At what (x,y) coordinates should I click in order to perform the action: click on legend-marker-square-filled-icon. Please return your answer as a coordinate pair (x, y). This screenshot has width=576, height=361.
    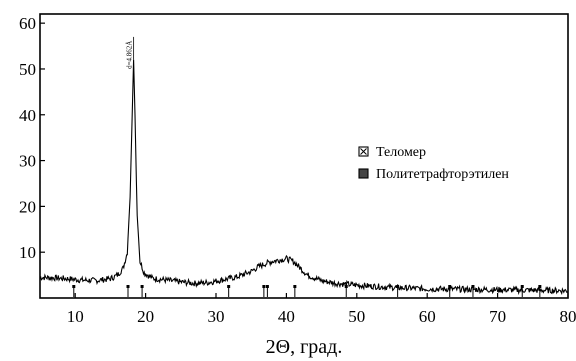
    Looking at the image, I should click on (363, 173).